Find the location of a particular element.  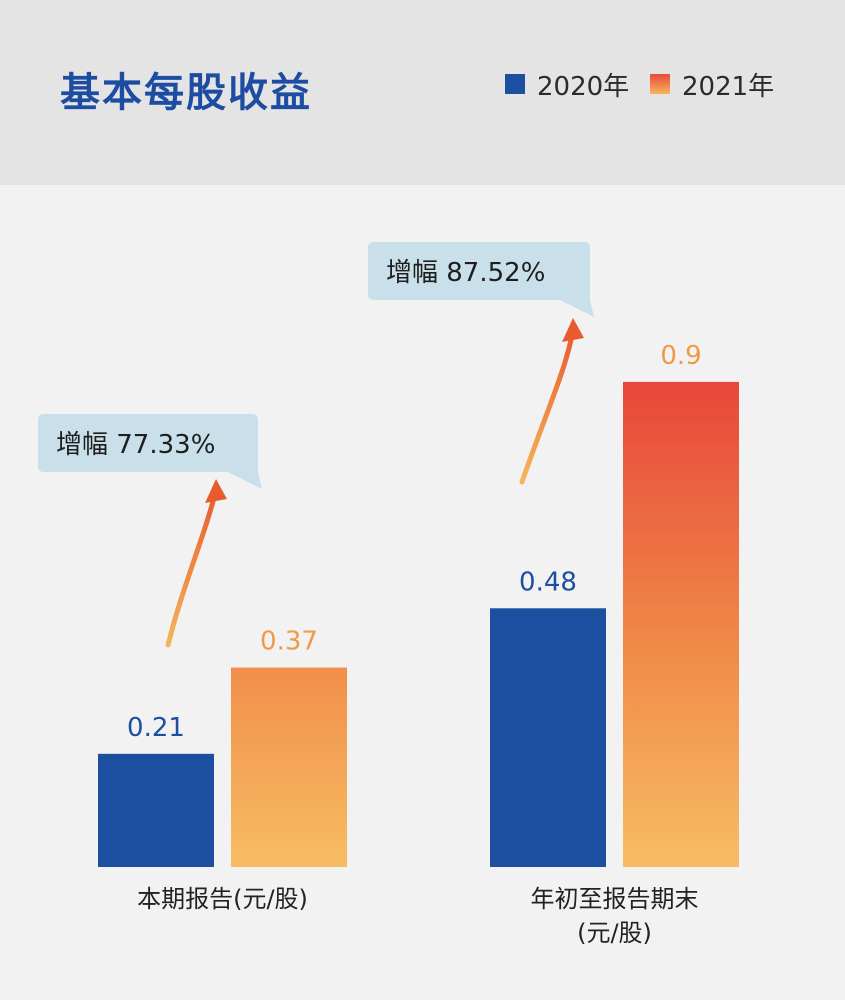

value-label-2021-cat1: 0.9 is located at coordinates (680, 356).